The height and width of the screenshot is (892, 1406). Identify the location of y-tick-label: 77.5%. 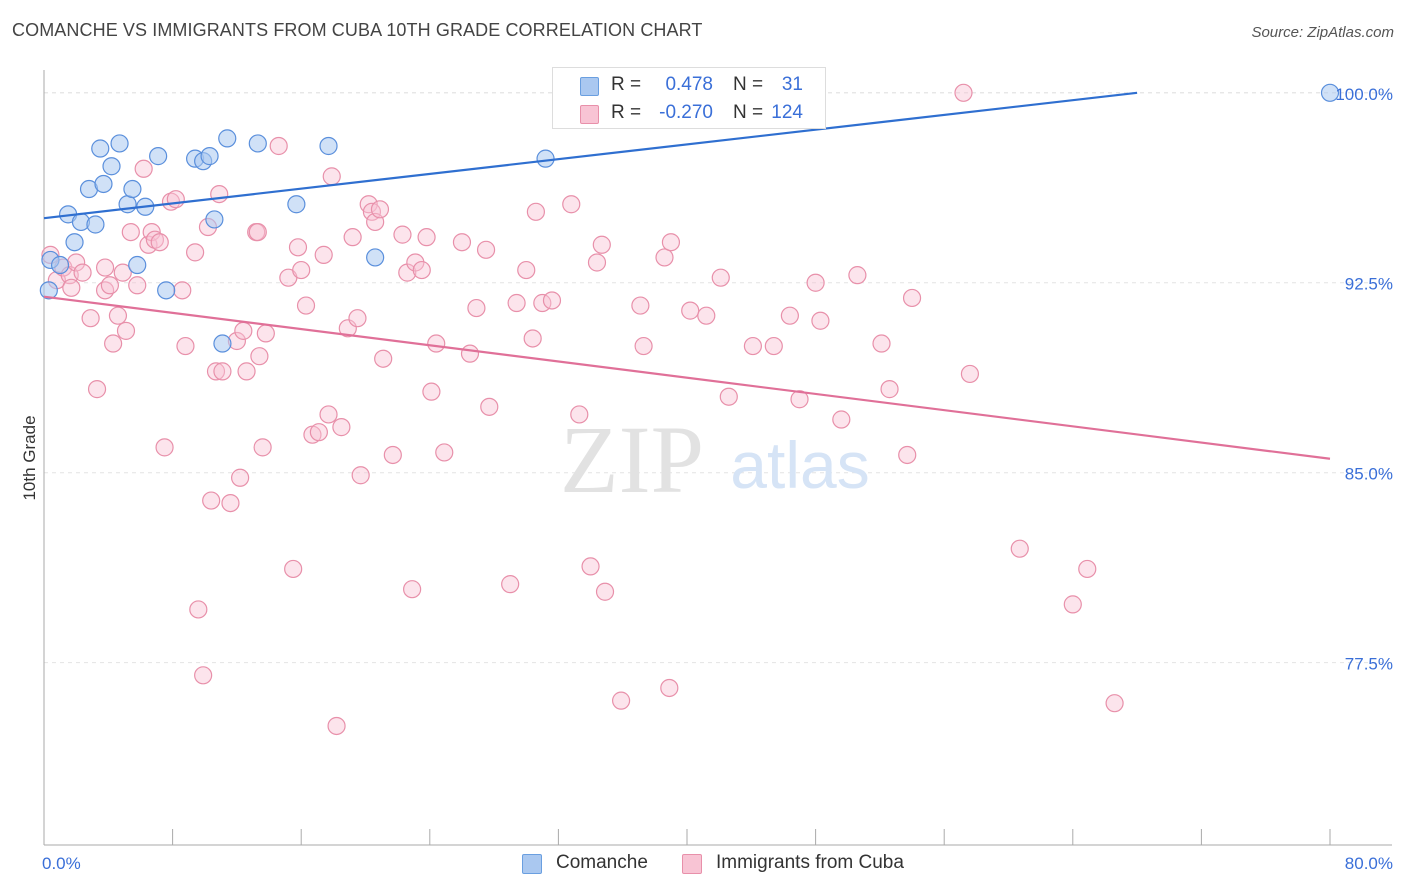
(1369, 664).